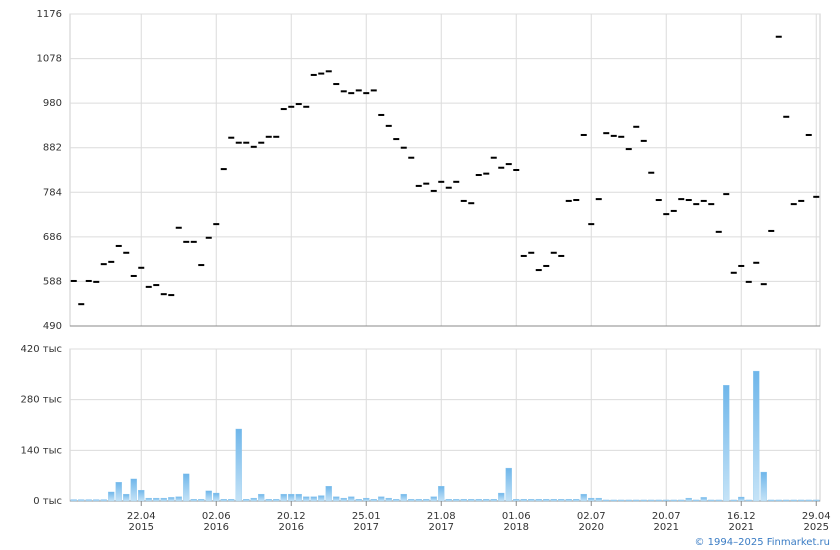 This screenshot has width=840, height=550. Describe the element at coordinates (52, 148) in the screenshot. I see `y-tick-label: 882` at that location.